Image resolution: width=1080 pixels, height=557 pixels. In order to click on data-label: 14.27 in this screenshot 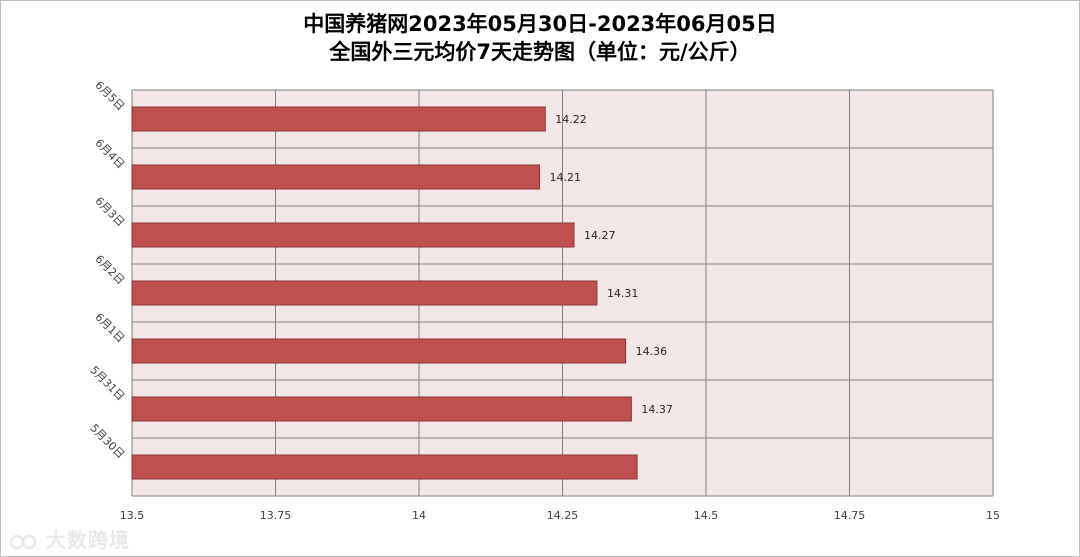, I will do `click(600, 235)`.